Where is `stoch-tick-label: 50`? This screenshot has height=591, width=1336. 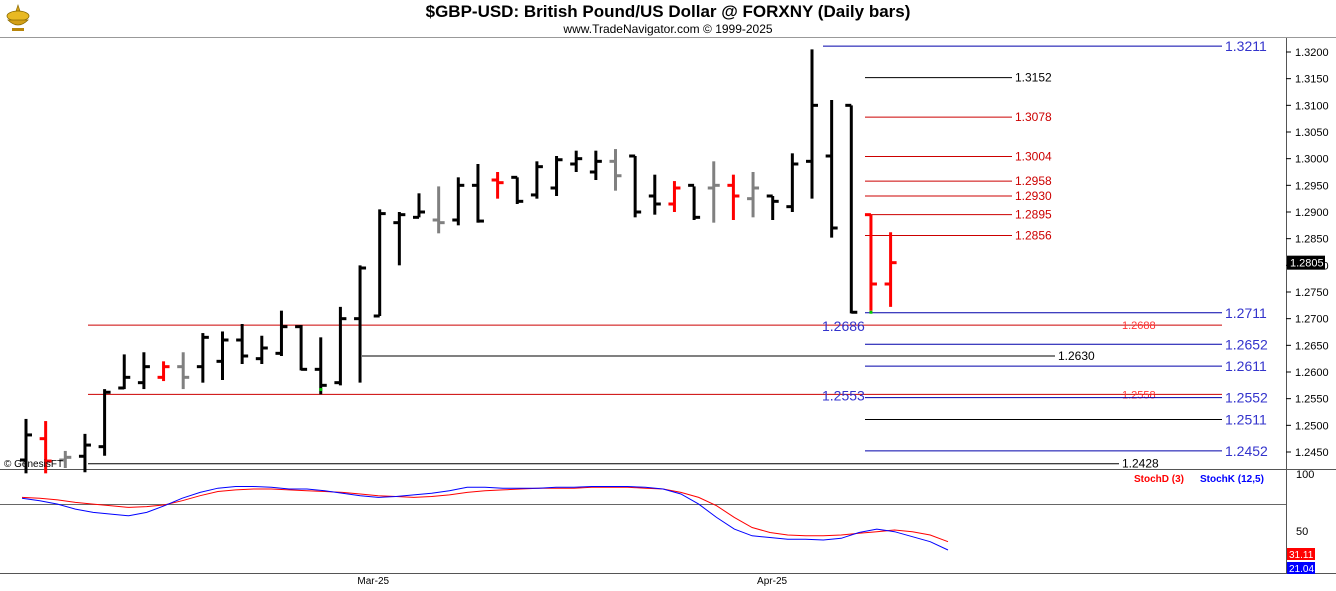
stoch-tick-label: 50 is located at coordinates (1302, 532).